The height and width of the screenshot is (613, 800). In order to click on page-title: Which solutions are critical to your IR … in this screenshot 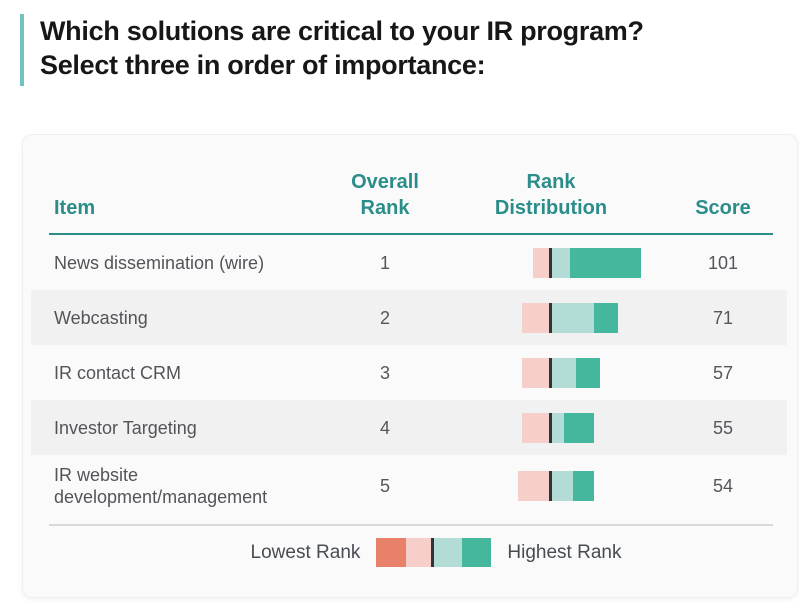, I will do `click(342, 50)`.